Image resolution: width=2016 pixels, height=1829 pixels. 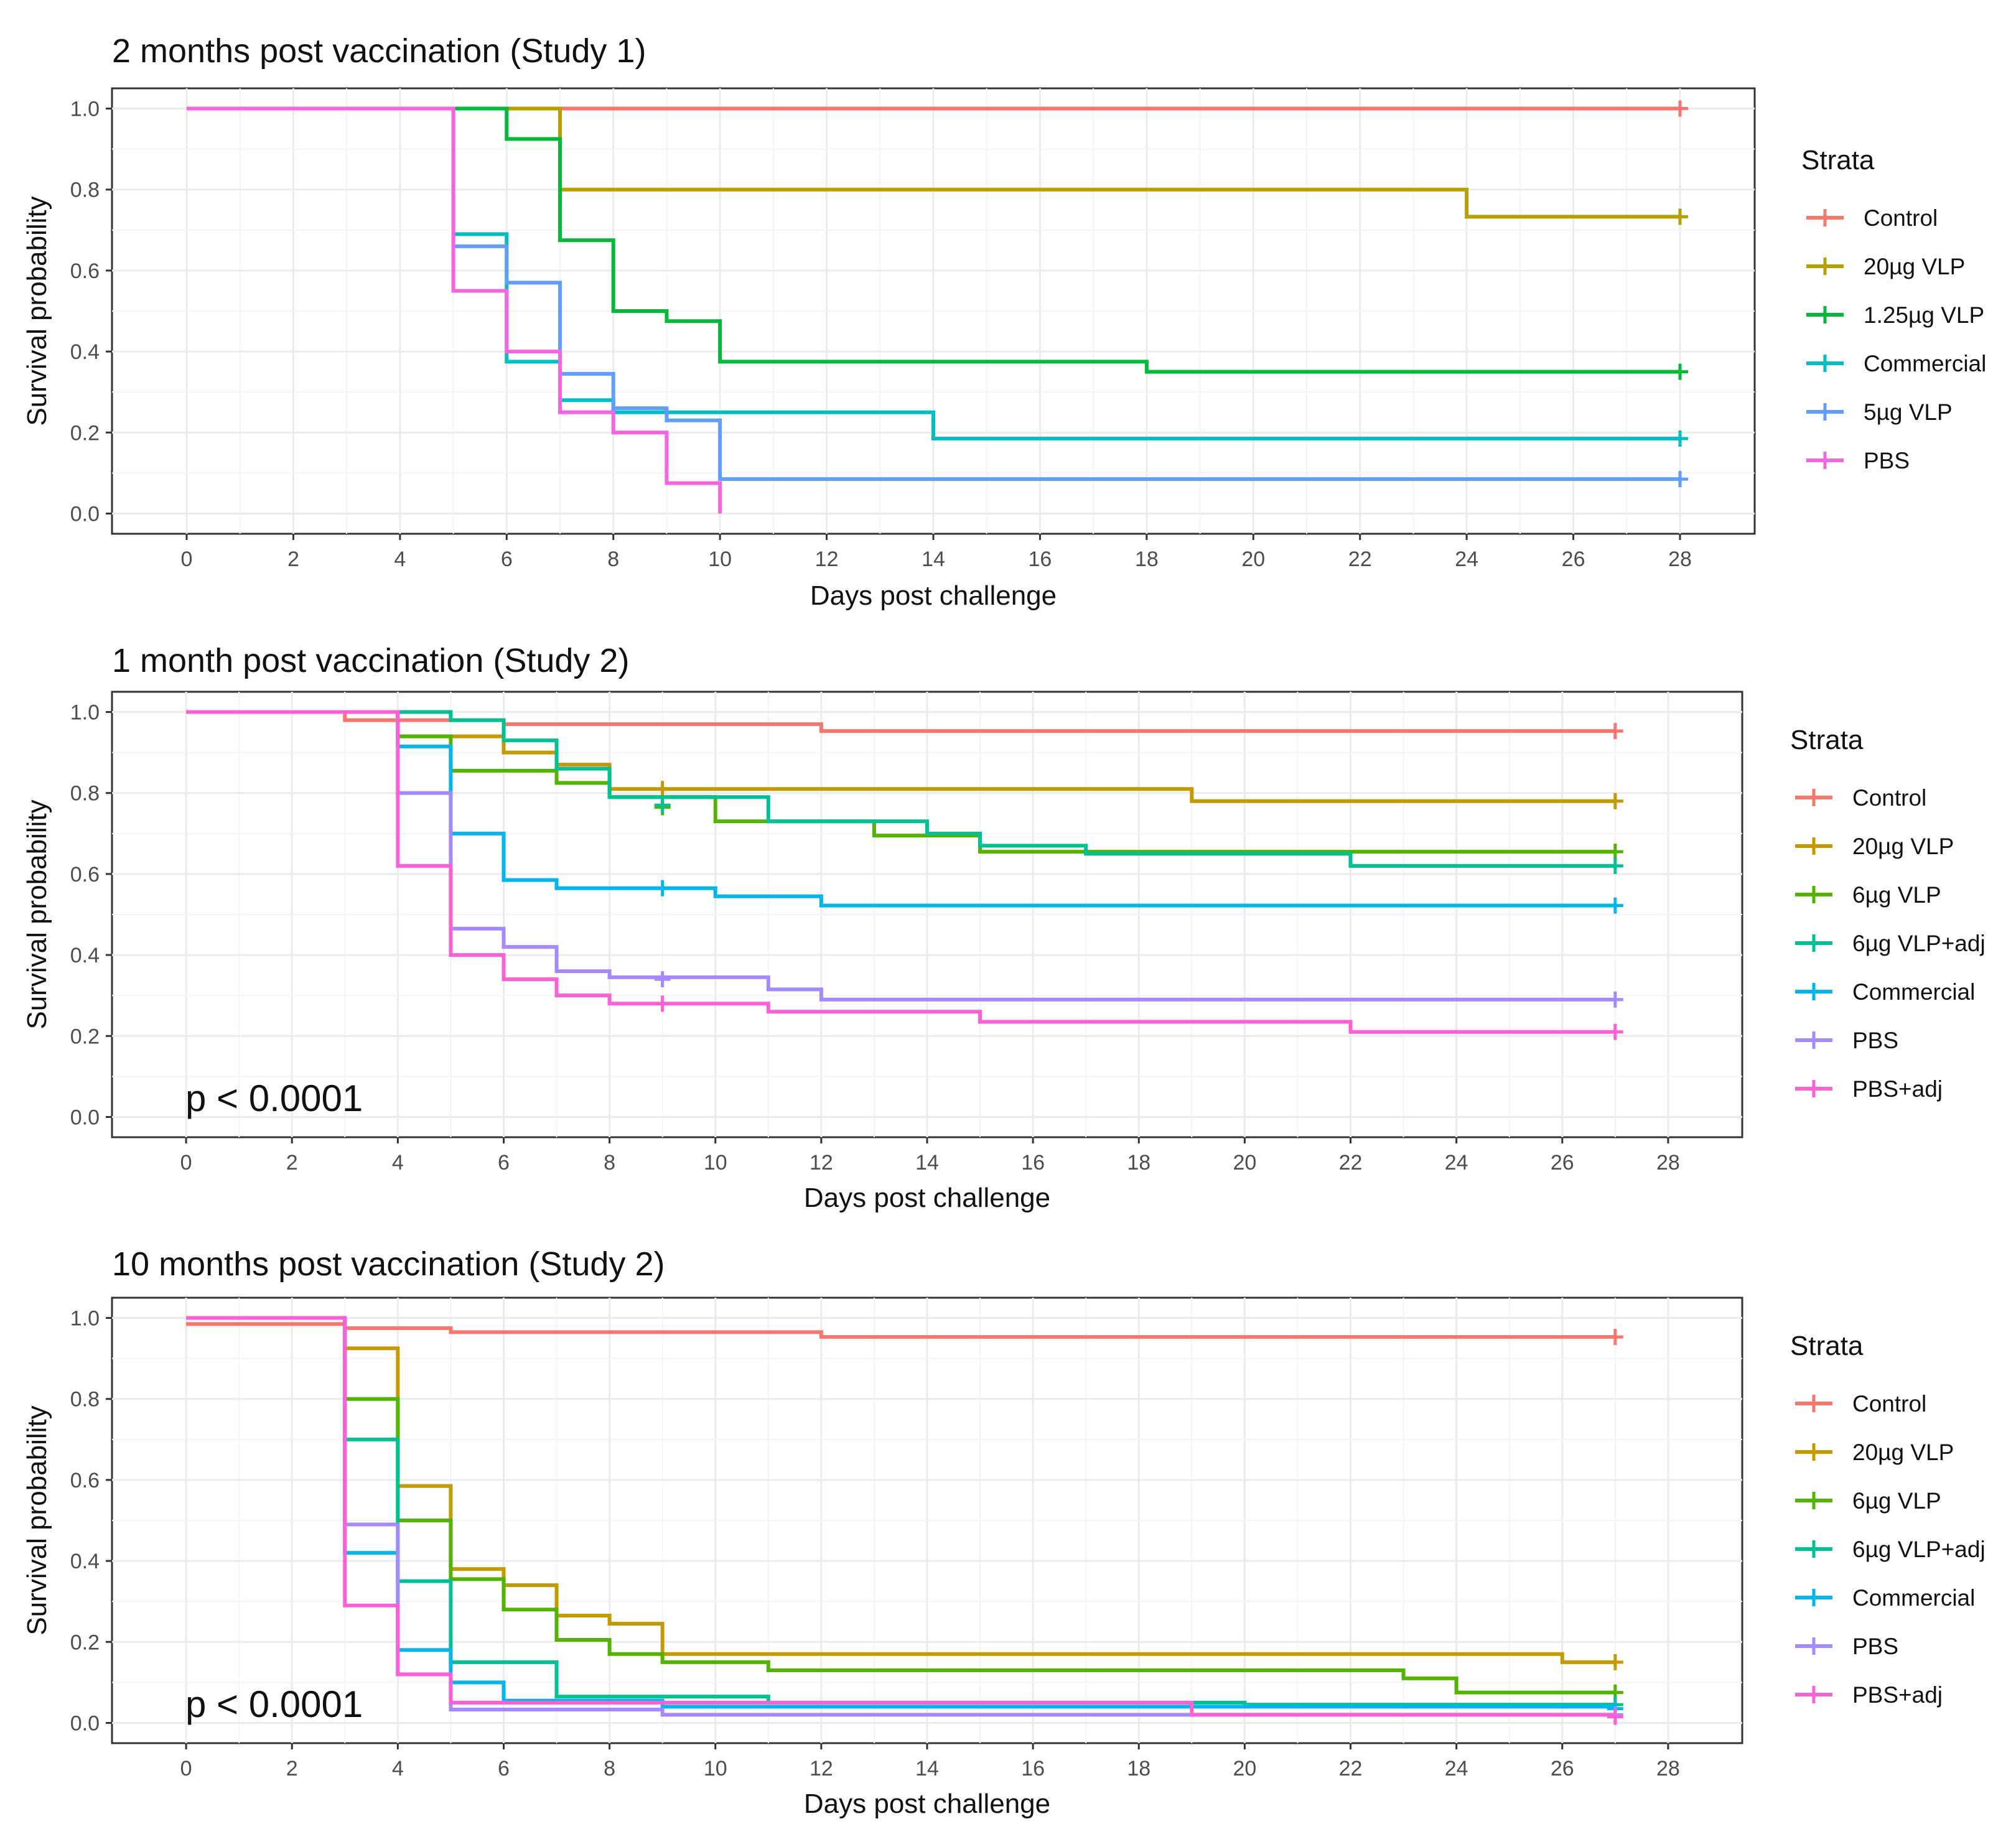 I want to click on series-curve-commercial, so click(x=900, y=809).